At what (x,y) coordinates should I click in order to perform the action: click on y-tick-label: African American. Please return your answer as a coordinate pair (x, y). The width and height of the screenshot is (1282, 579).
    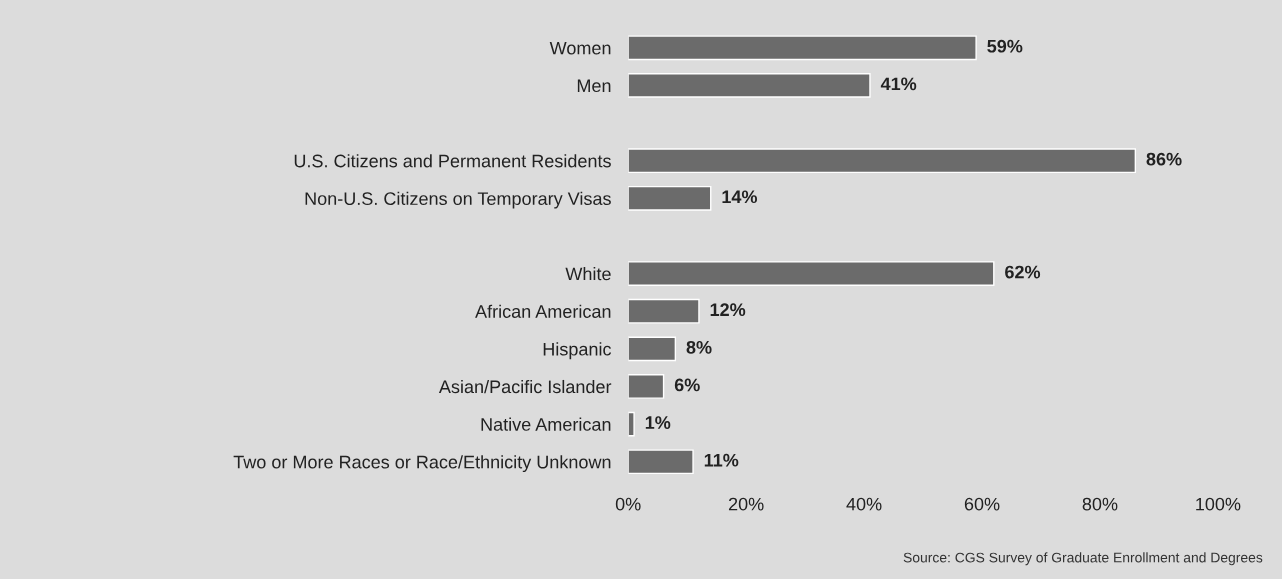
    Looking at the image, I should click on (543, 311).